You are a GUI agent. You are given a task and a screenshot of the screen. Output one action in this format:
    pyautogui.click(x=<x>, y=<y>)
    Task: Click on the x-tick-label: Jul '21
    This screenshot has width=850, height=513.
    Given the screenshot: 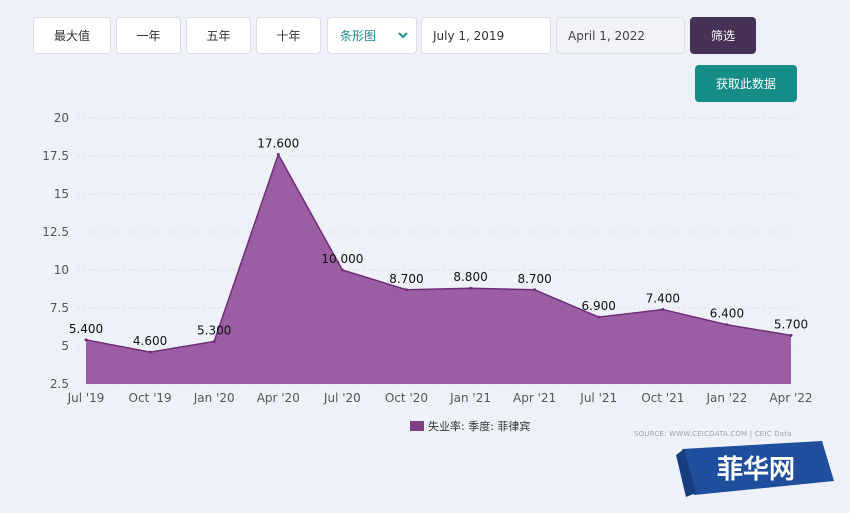 What is the action you would take?
    pyautogui.click(x=598, y=398)
    